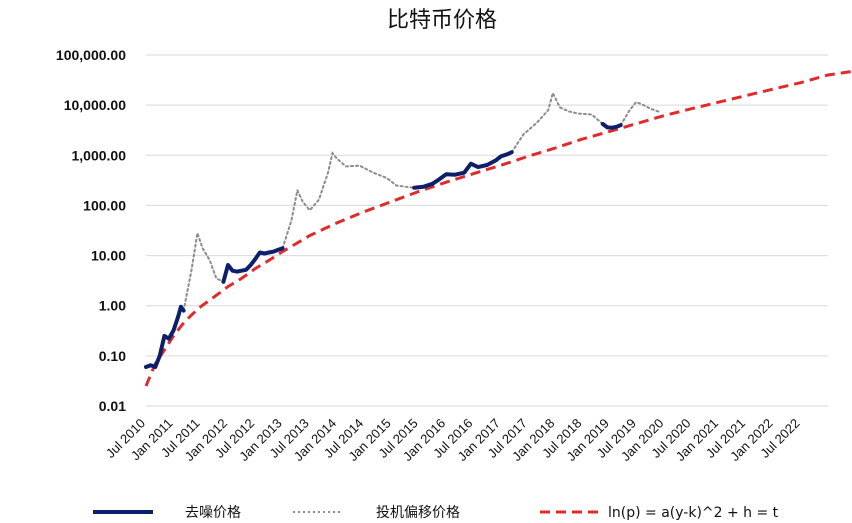 This screenshot has width=852, height=523. I want to click on y-tick-label: 100,000.00, so click(91, 55).